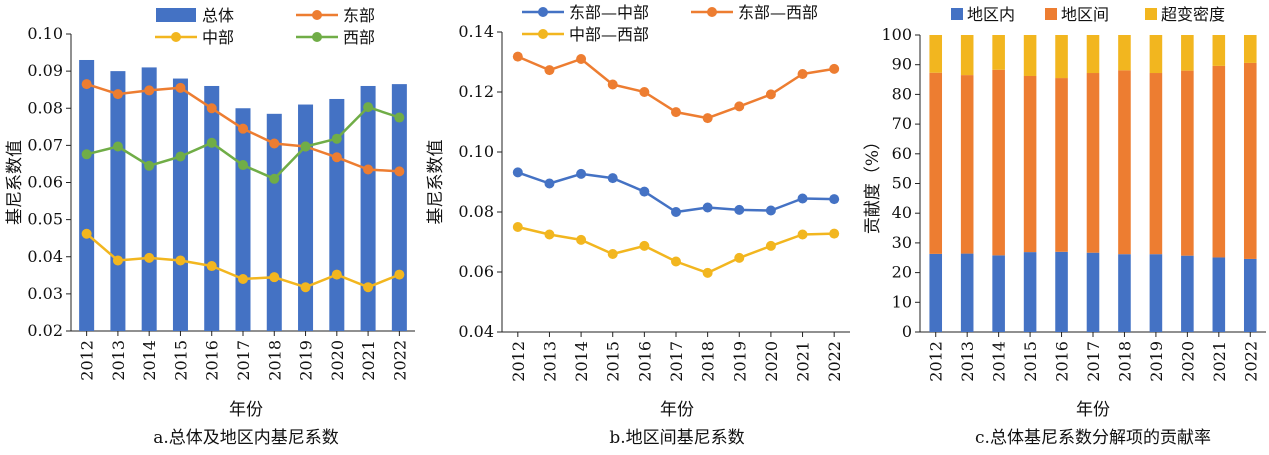 Image resolution: width=1269 pixels, height=455 pixels. Describe the element at coordinates (907, 331) in the screenshot. I see `y-tick-label: 0` at that location.